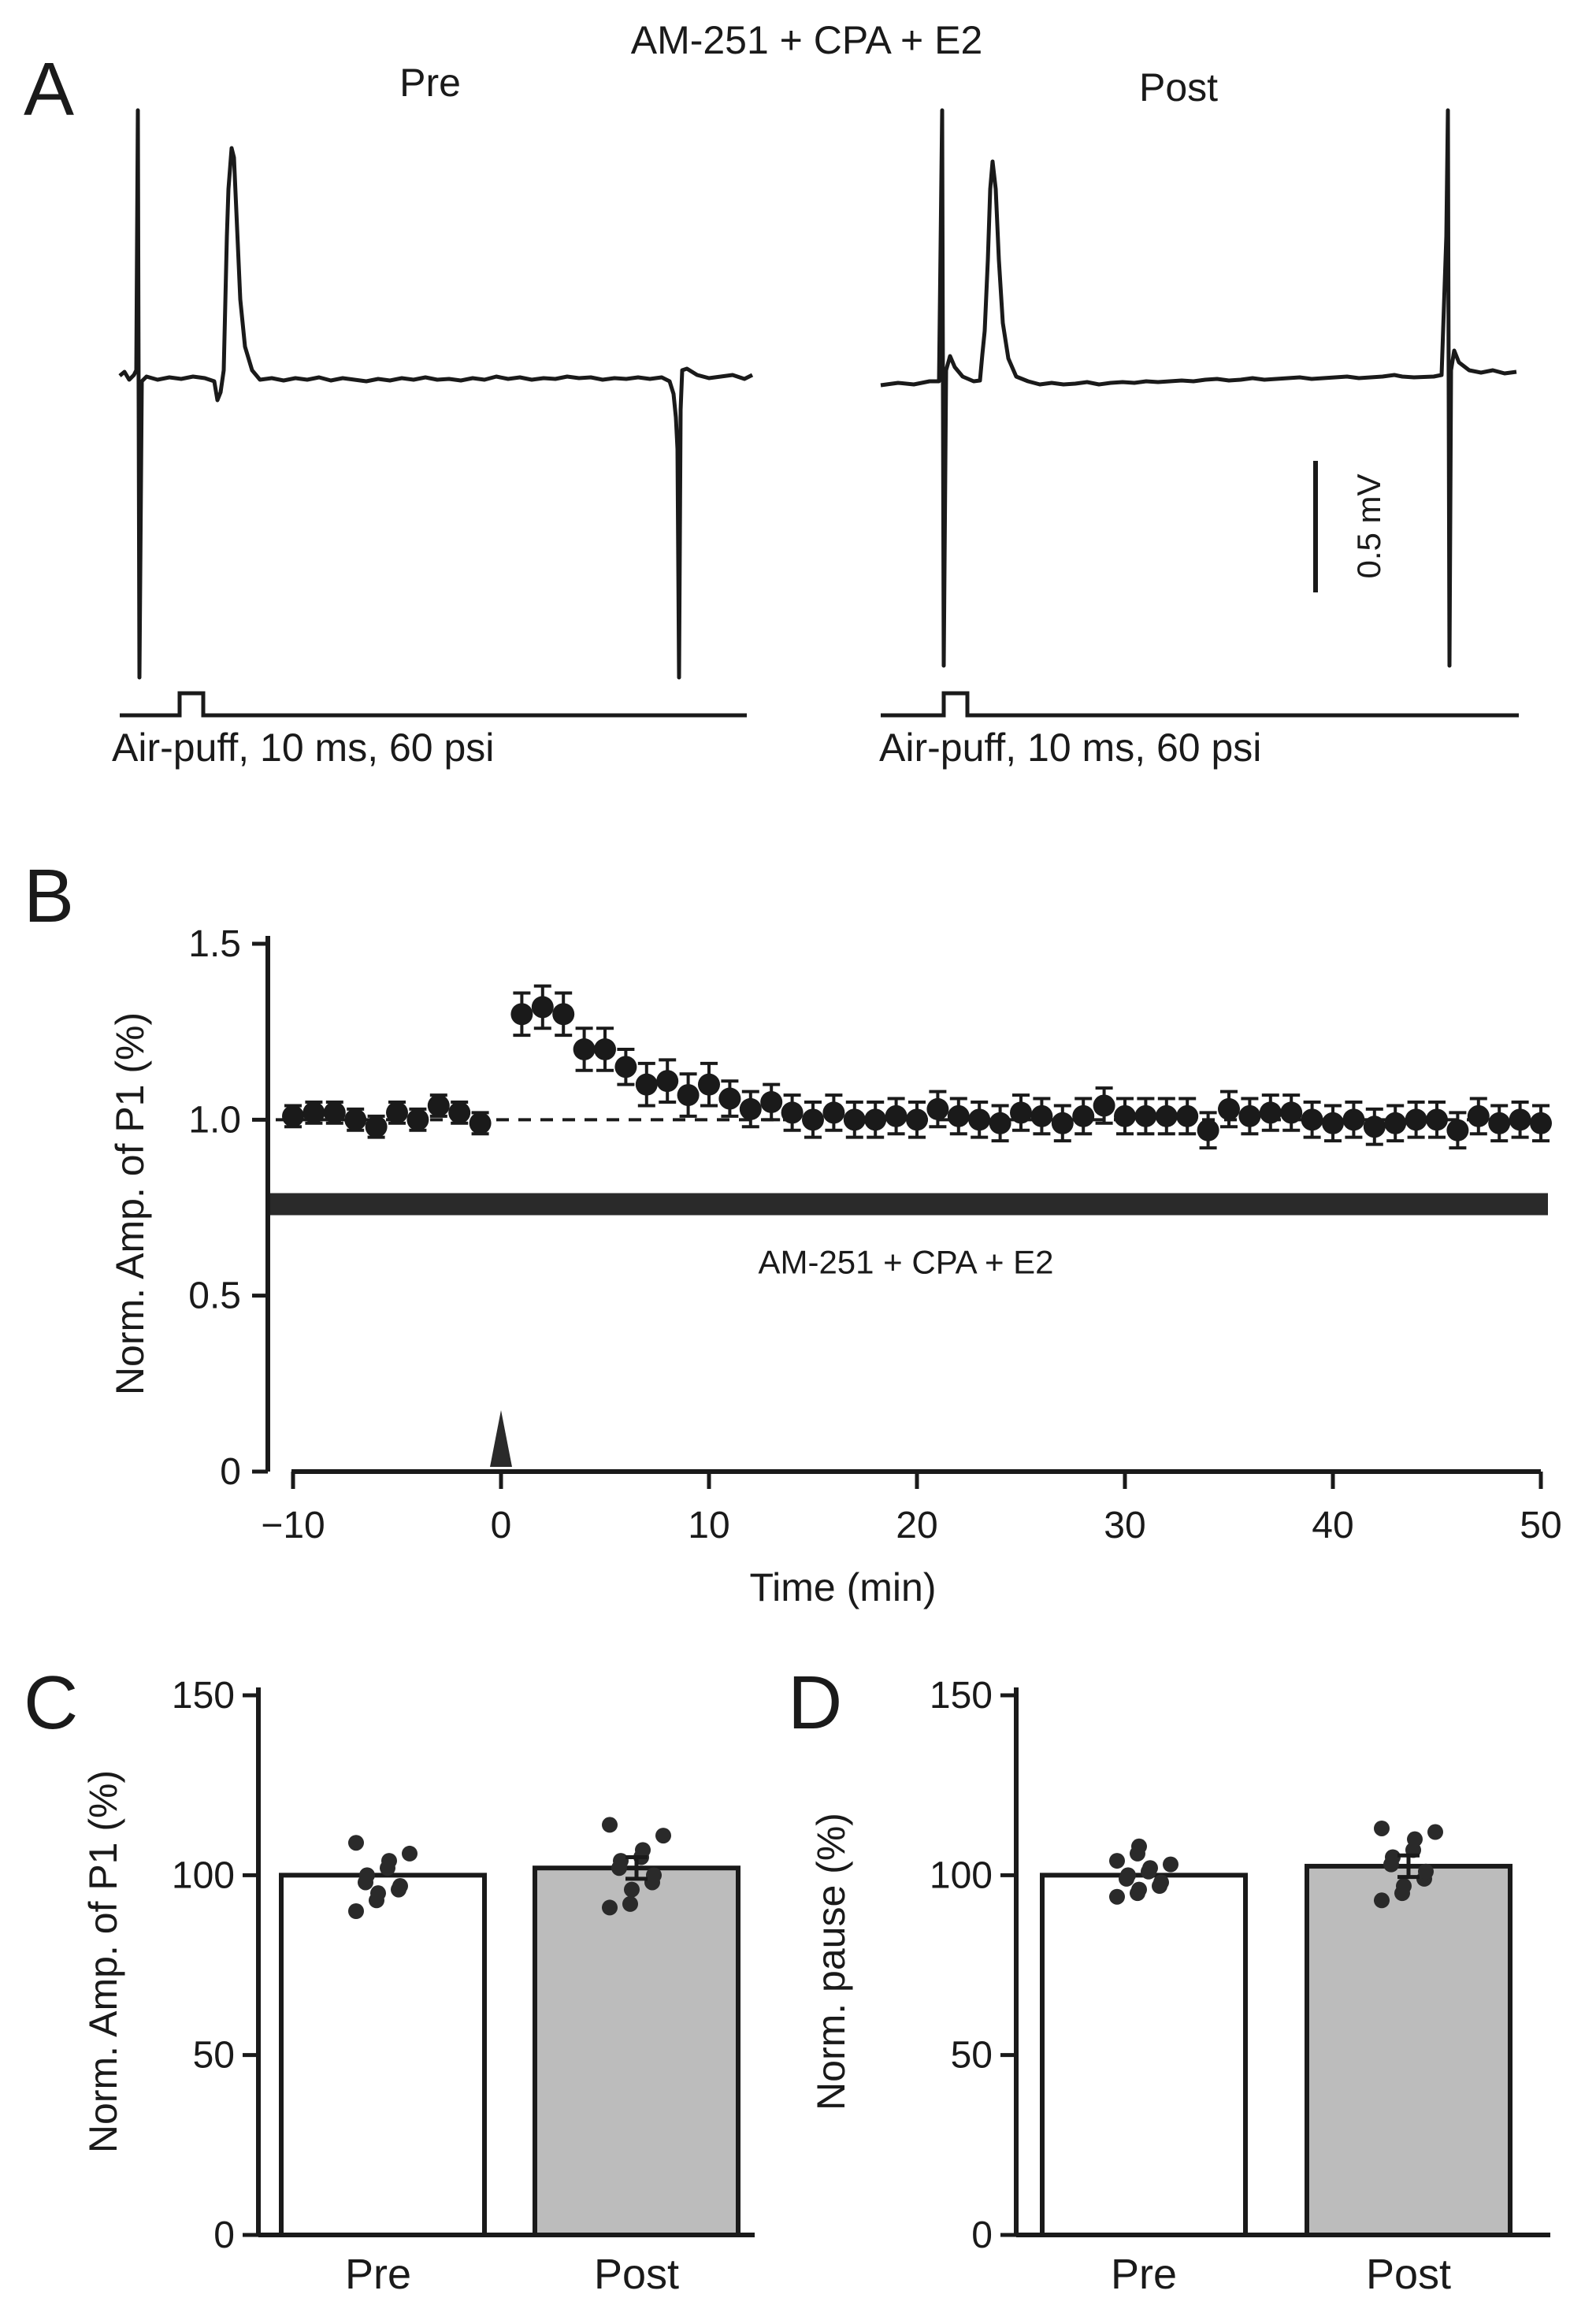 The image size is (1596, 2309). What do you see at coordinates (807, 40) in the screenshot?
I see `panel-a-title: AM-251 + CPA + E2` at bounding box center [807, 40].